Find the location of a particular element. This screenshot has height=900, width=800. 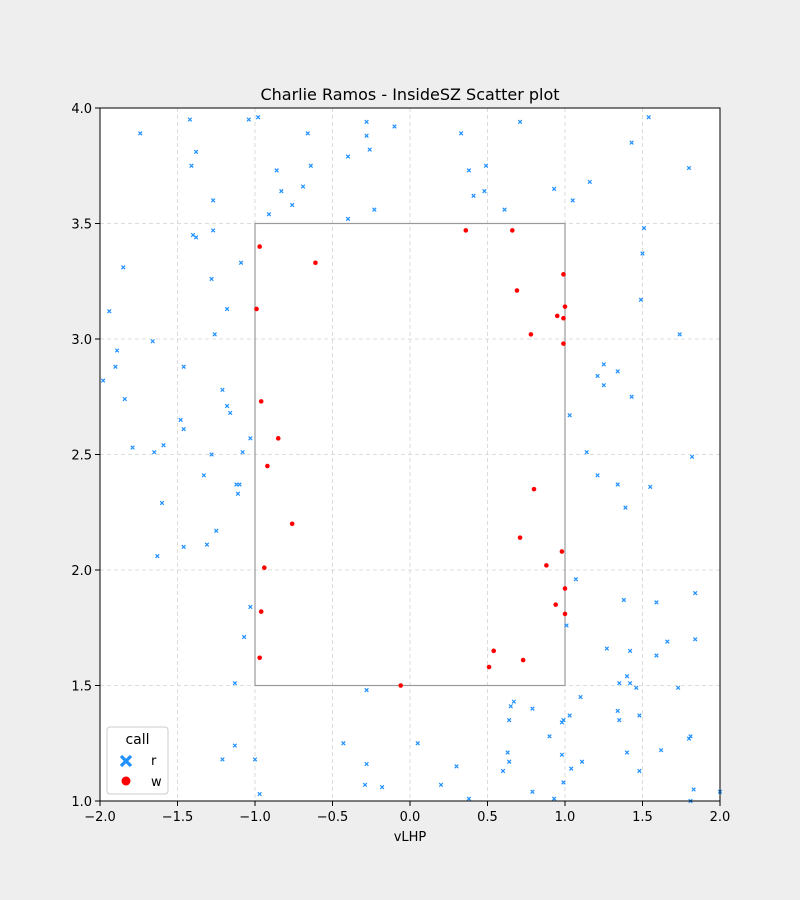

chart-title: Charlie Ramos - InsideSZ Scatter plot is located at coordinates (409, 94).